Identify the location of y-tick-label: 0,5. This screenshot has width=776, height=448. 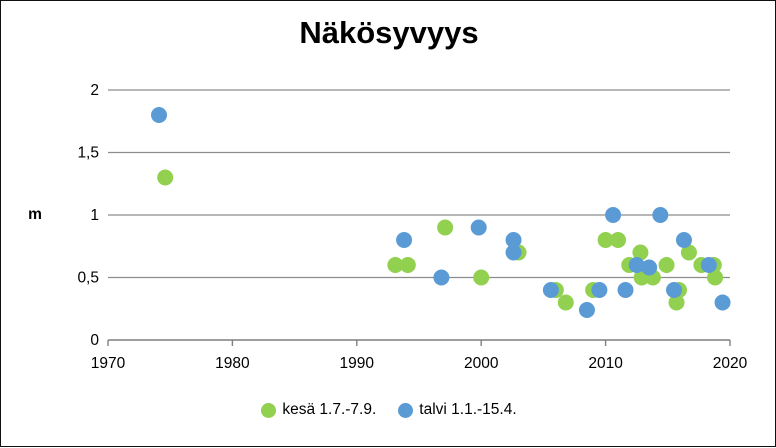
(88, 278).